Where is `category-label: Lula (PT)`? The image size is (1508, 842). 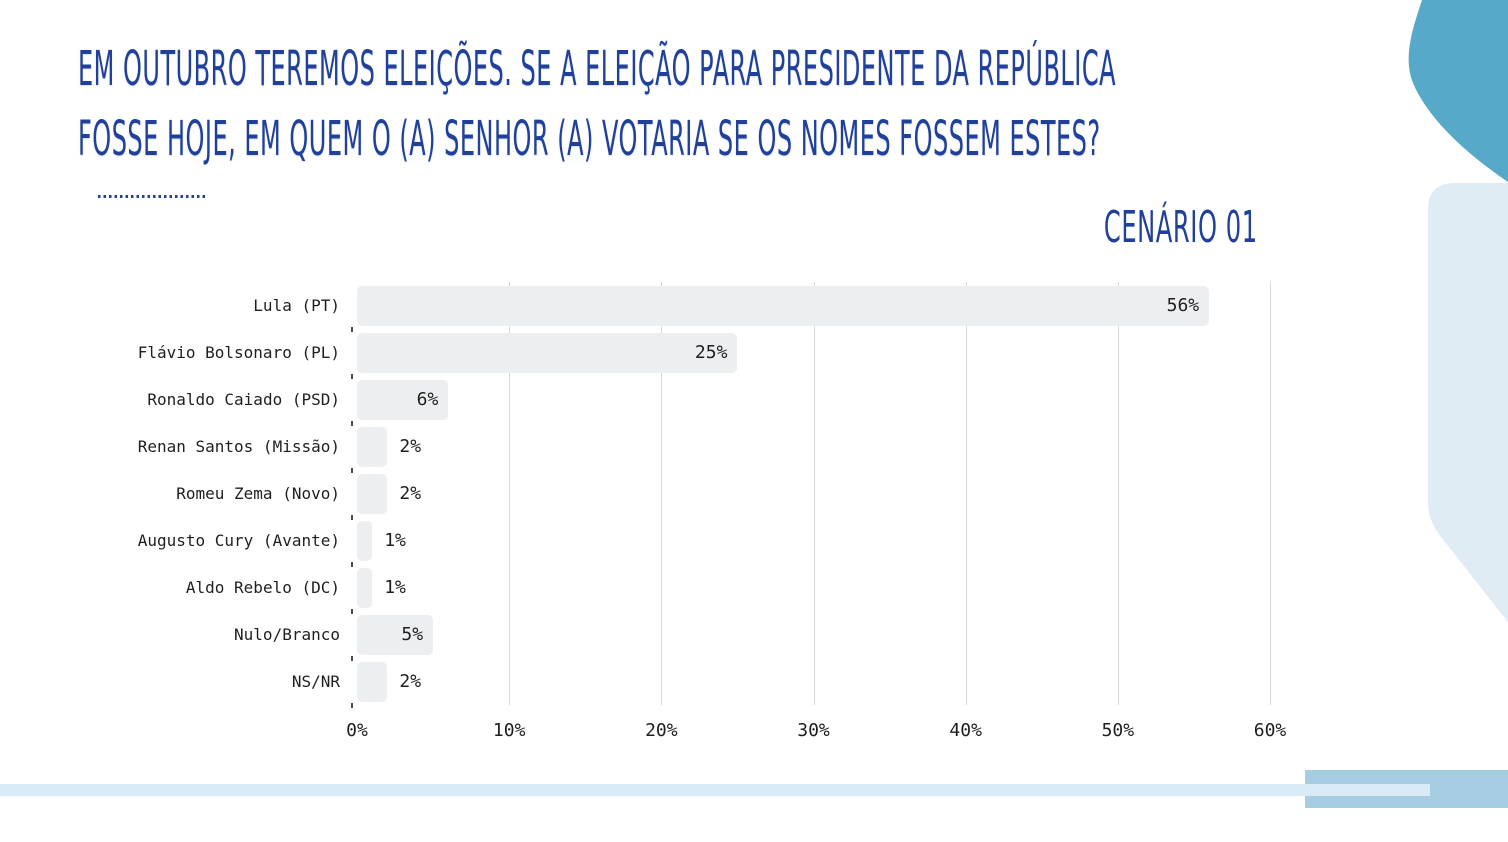
category-label: Lula (PT) is located at coordinates (296, 305).